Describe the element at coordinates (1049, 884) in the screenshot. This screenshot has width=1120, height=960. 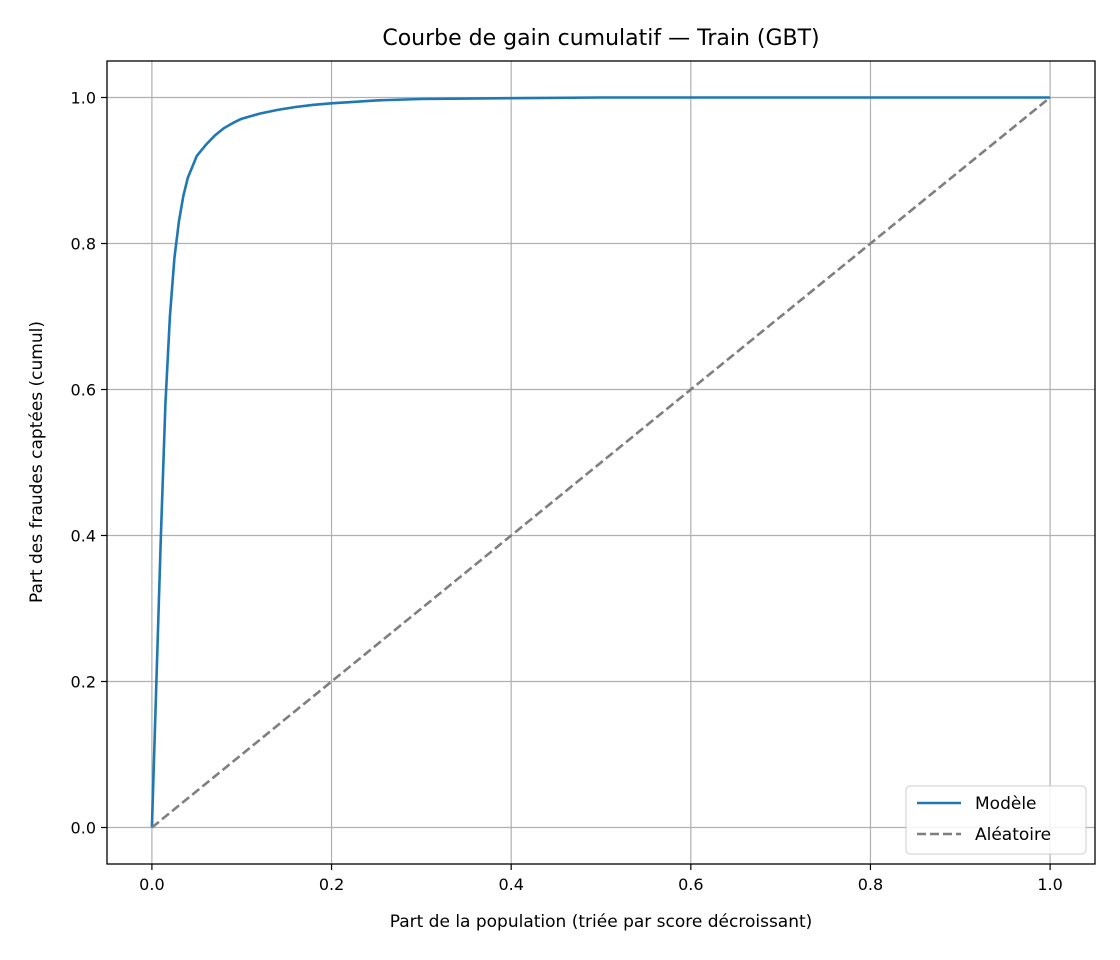
I see `x-tick-label: 1.0` at that location.